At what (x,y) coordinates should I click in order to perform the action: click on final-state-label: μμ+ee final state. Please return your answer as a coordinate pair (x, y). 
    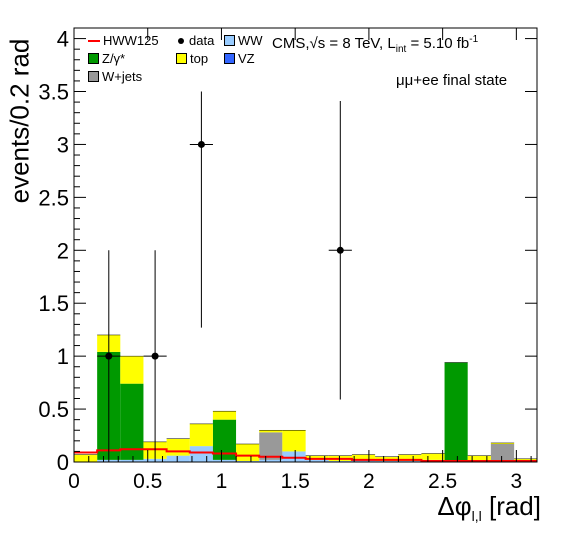
    Looking at the image, I should click on (452, 80).